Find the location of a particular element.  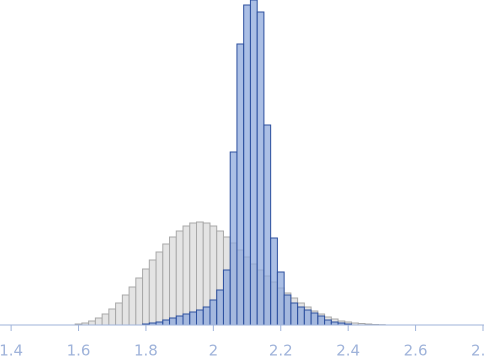

x-tick-label: 2.2 is located at coordinates (281, 351).